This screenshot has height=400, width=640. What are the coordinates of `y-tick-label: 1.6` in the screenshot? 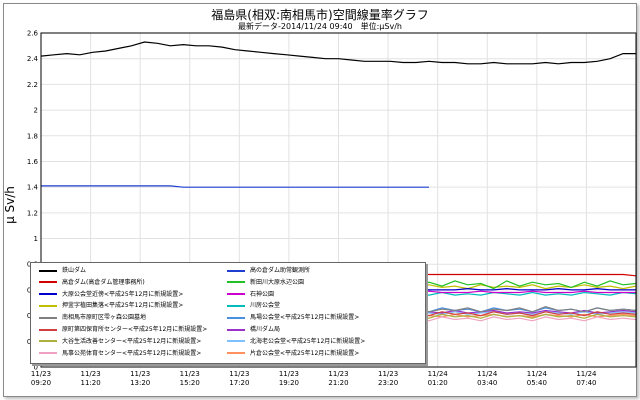 It's located at (33, 162).